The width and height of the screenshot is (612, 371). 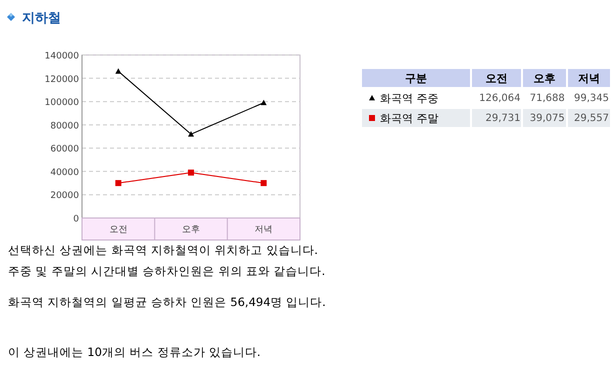 What do you see at coordinates (263, 230) in the screenshot?
I see `x-tick-label: 저녁` at bounding box center [263, 230].